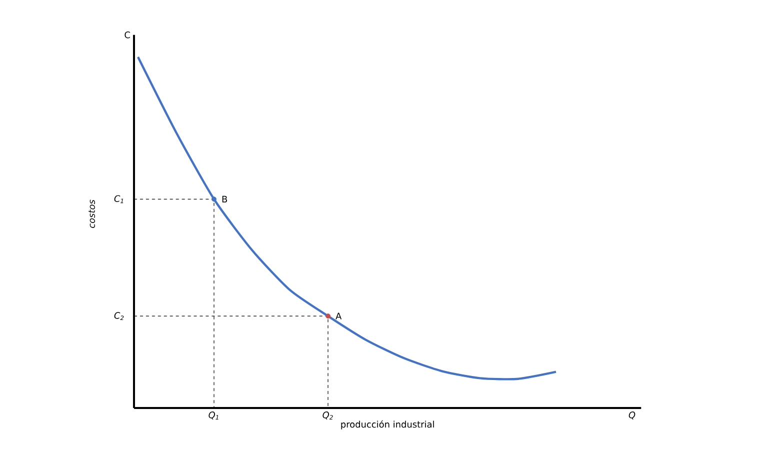 The width and height of the screenshot is (759, 455). Describe the element at coordinates (119, 316) in the screenshot. I see `text: C$_{2}$` at that location.